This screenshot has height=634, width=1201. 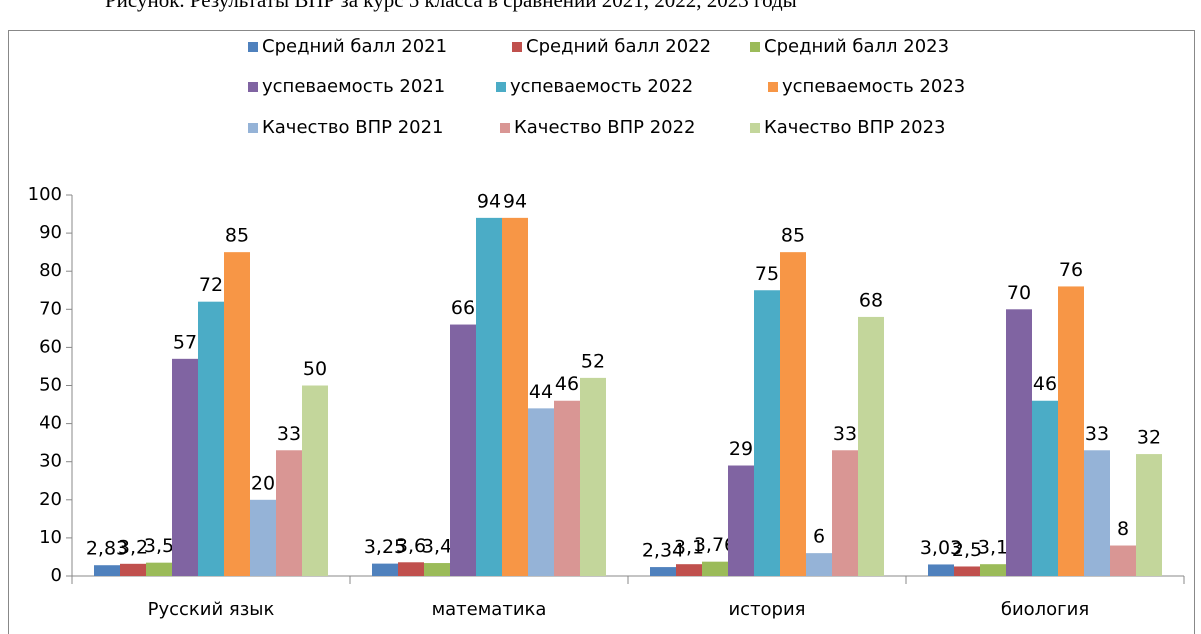 I want to click on y-tick-label: 80, so click(x=50, y=270).